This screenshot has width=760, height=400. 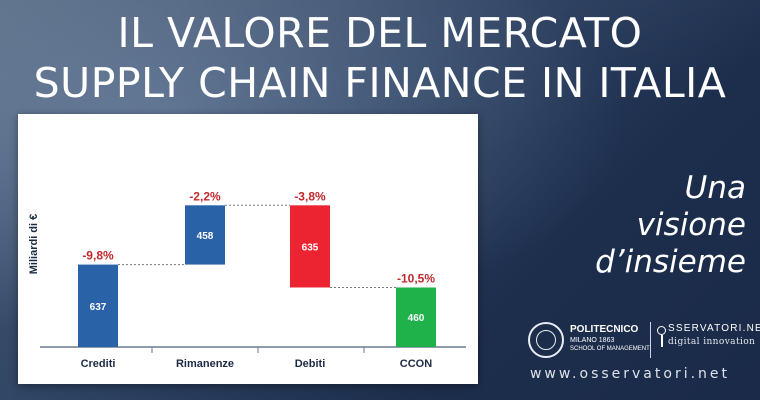 What do you see at coordinates (661, 330) in the screenshot?
I see `location-pin-icon` at bounding box center [661, 330].